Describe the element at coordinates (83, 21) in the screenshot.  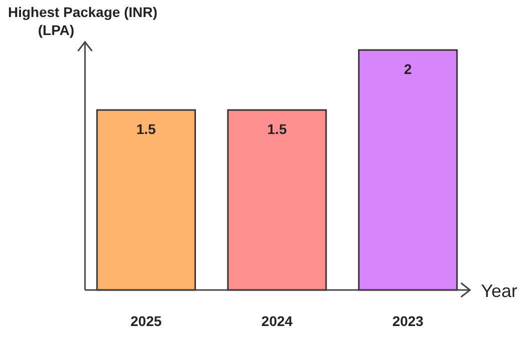
I see `y-axis-title: Highest Package (INR) (LPA)` at that location.